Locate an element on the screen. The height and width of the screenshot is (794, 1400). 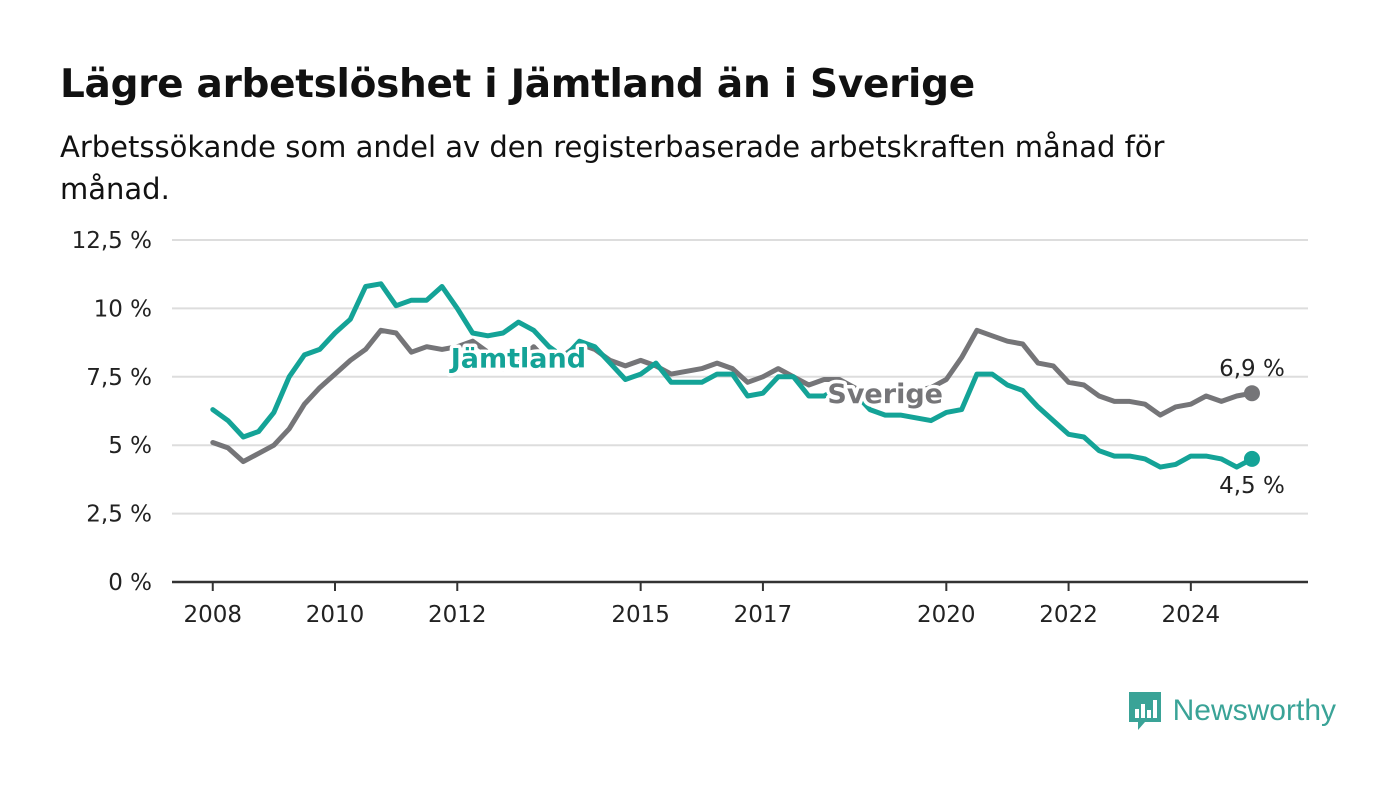
brand-name: Newsworthy is located at coordinates (1254, 710).